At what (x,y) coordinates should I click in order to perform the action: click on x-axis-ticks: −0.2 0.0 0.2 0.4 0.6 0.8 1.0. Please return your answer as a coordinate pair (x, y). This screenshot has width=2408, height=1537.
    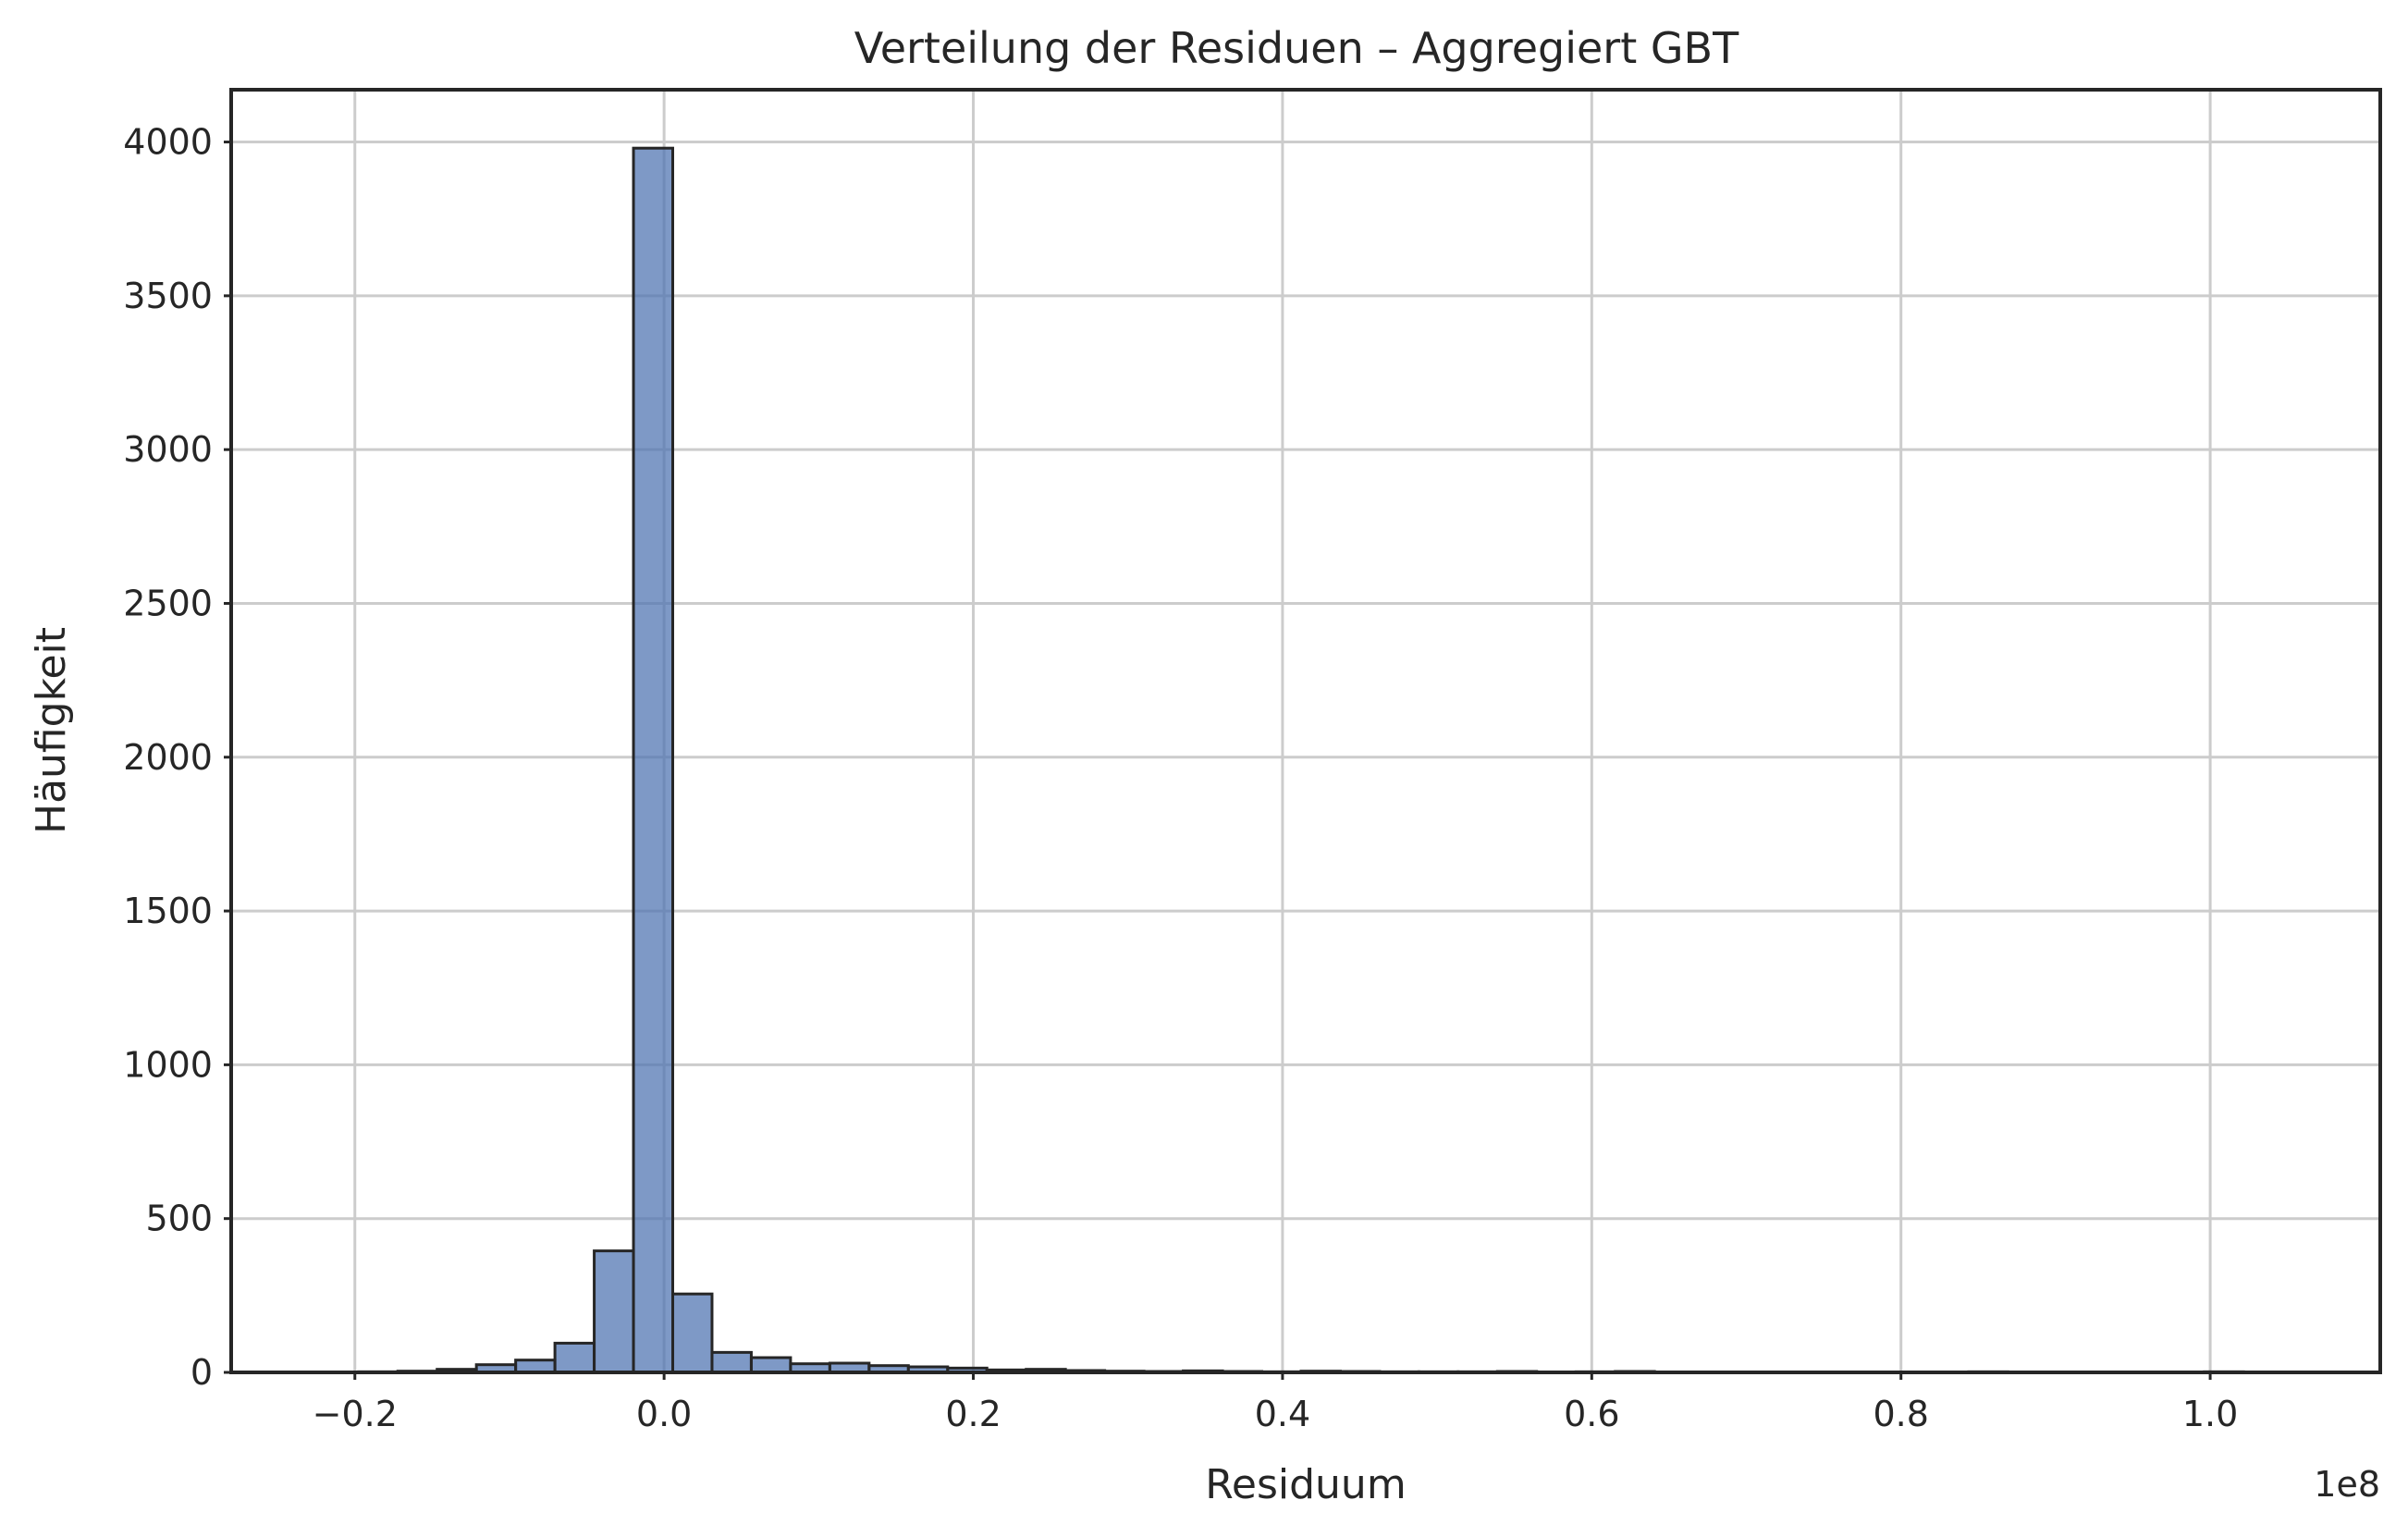
    Looking at the image, I should click on (1275, 1403).